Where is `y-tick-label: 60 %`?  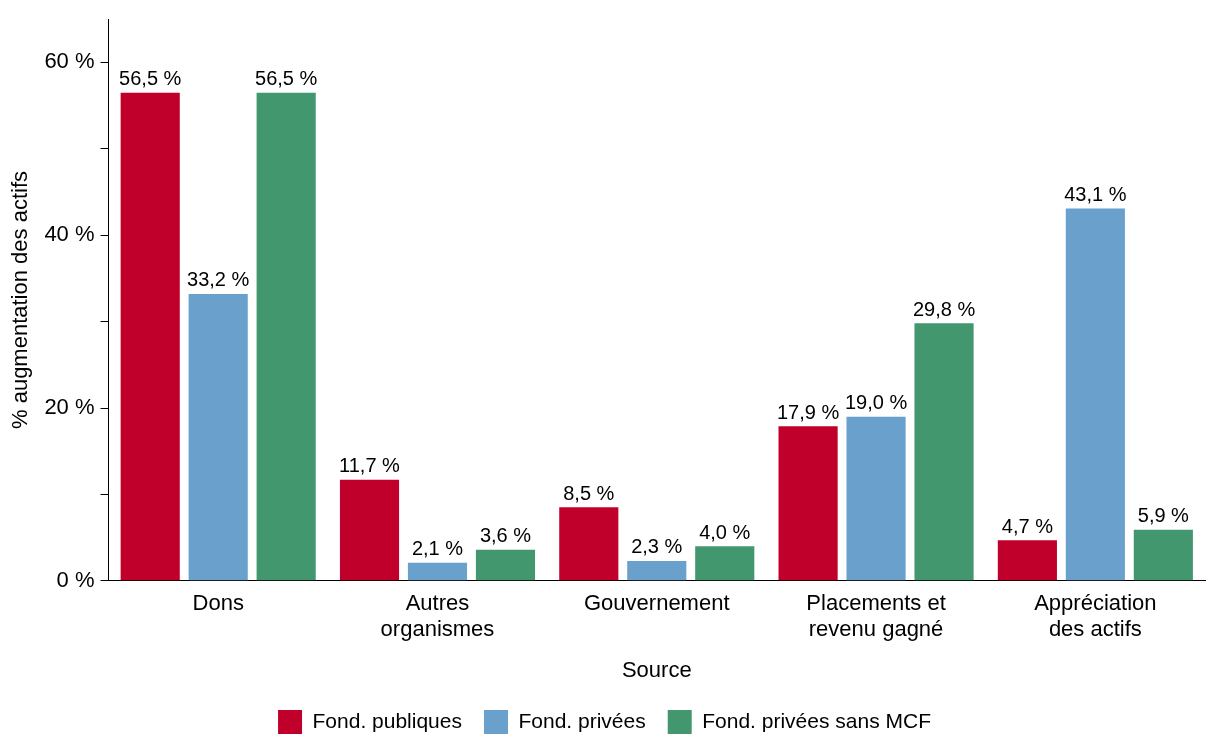 y-tick-label: 60 % is located at coordinates (69, 61).